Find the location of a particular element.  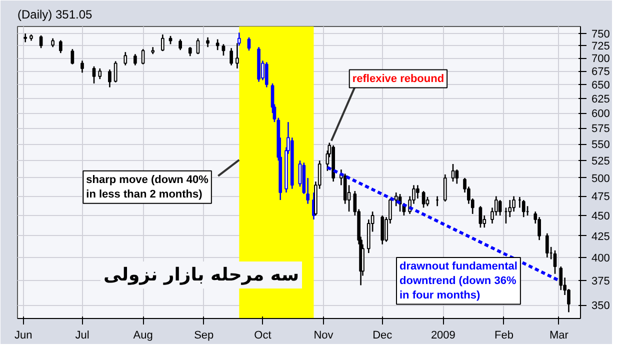

y-tick-label: 525 is located at coordinates (601, 162).